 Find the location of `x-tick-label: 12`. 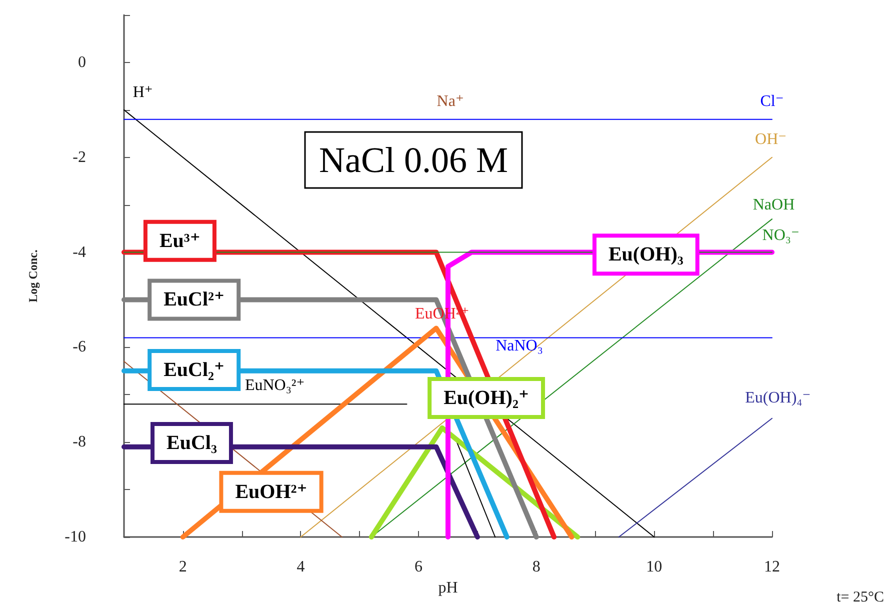

x-tick-label: 12 is located at coordinates (772, 567).